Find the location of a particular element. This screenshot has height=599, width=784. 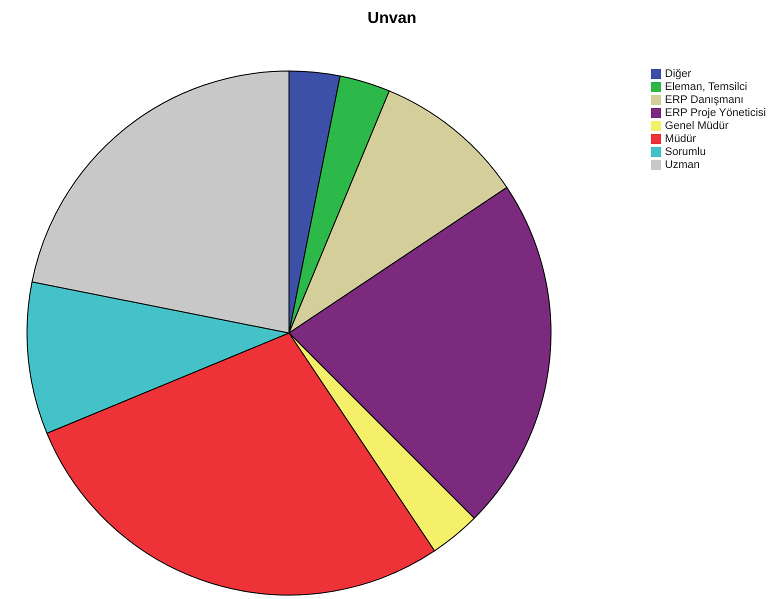

legend-label: Uzman is located at coordinates (682, 165).